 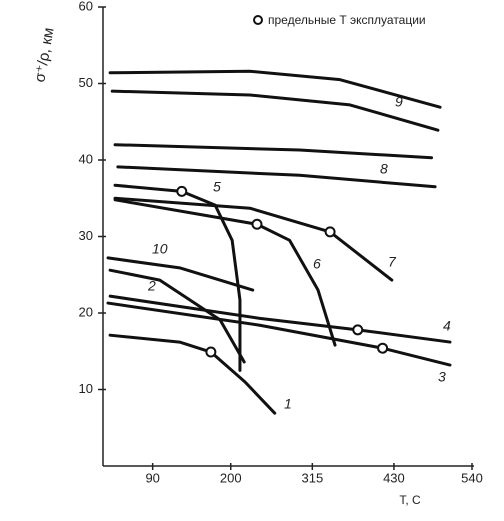 What do you see at coordinates (160, 249) in the screenshot?
I see `curve-label: 10` at bounding box center [160, 249].